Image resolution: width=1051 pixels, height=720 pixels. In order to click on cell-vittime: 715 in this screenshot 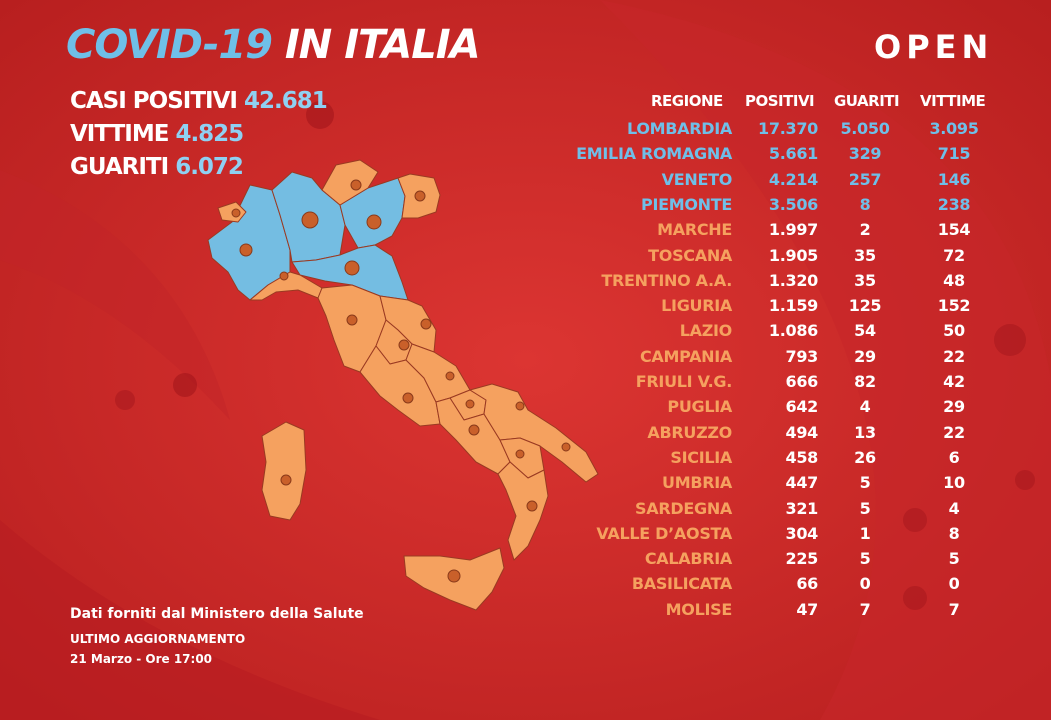, I will do `click(954, 154)`.